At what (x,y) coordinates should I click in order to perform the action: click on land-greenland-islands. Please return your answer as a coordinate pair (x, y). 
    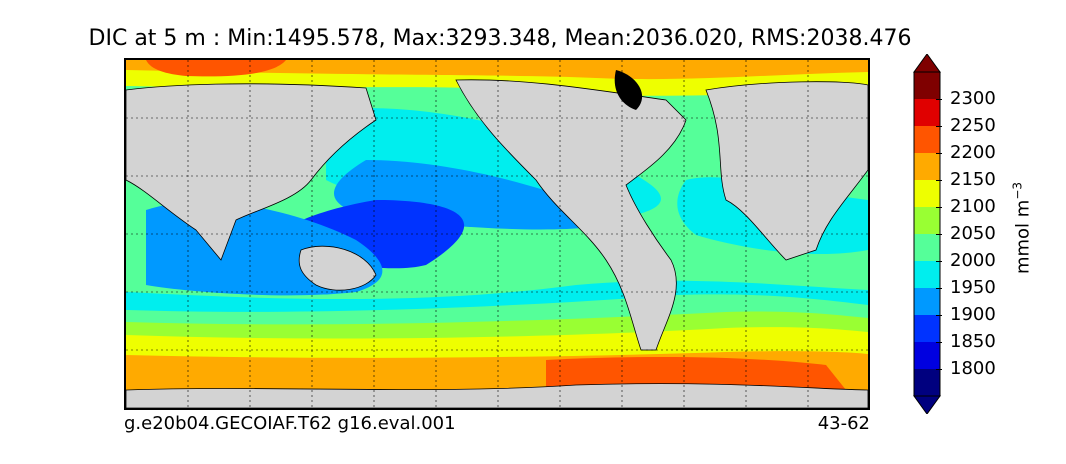
    Looking at the image, I should click on (628, 90).